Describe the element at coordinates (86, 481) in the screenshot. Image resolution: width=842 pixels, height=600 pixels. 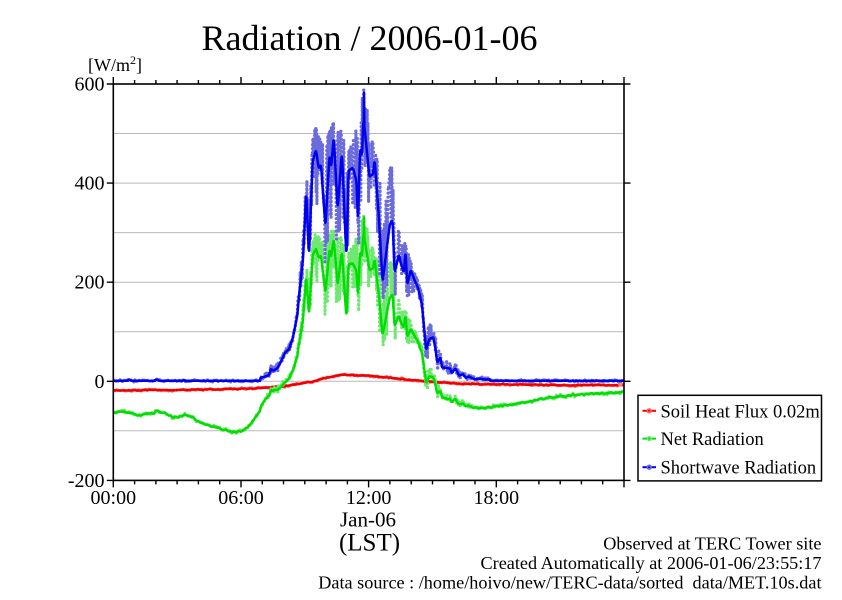
I see `svg-text: -200` at that location.